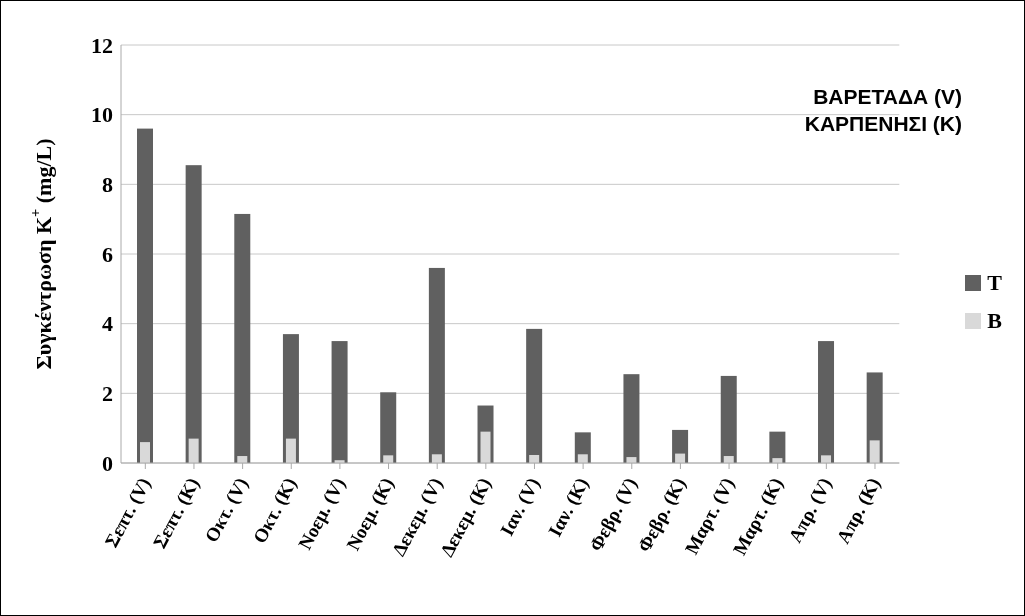  Describe the element at coordinates (107, 463) in the screenshot. I see `y-tick-label: 0` at that location.